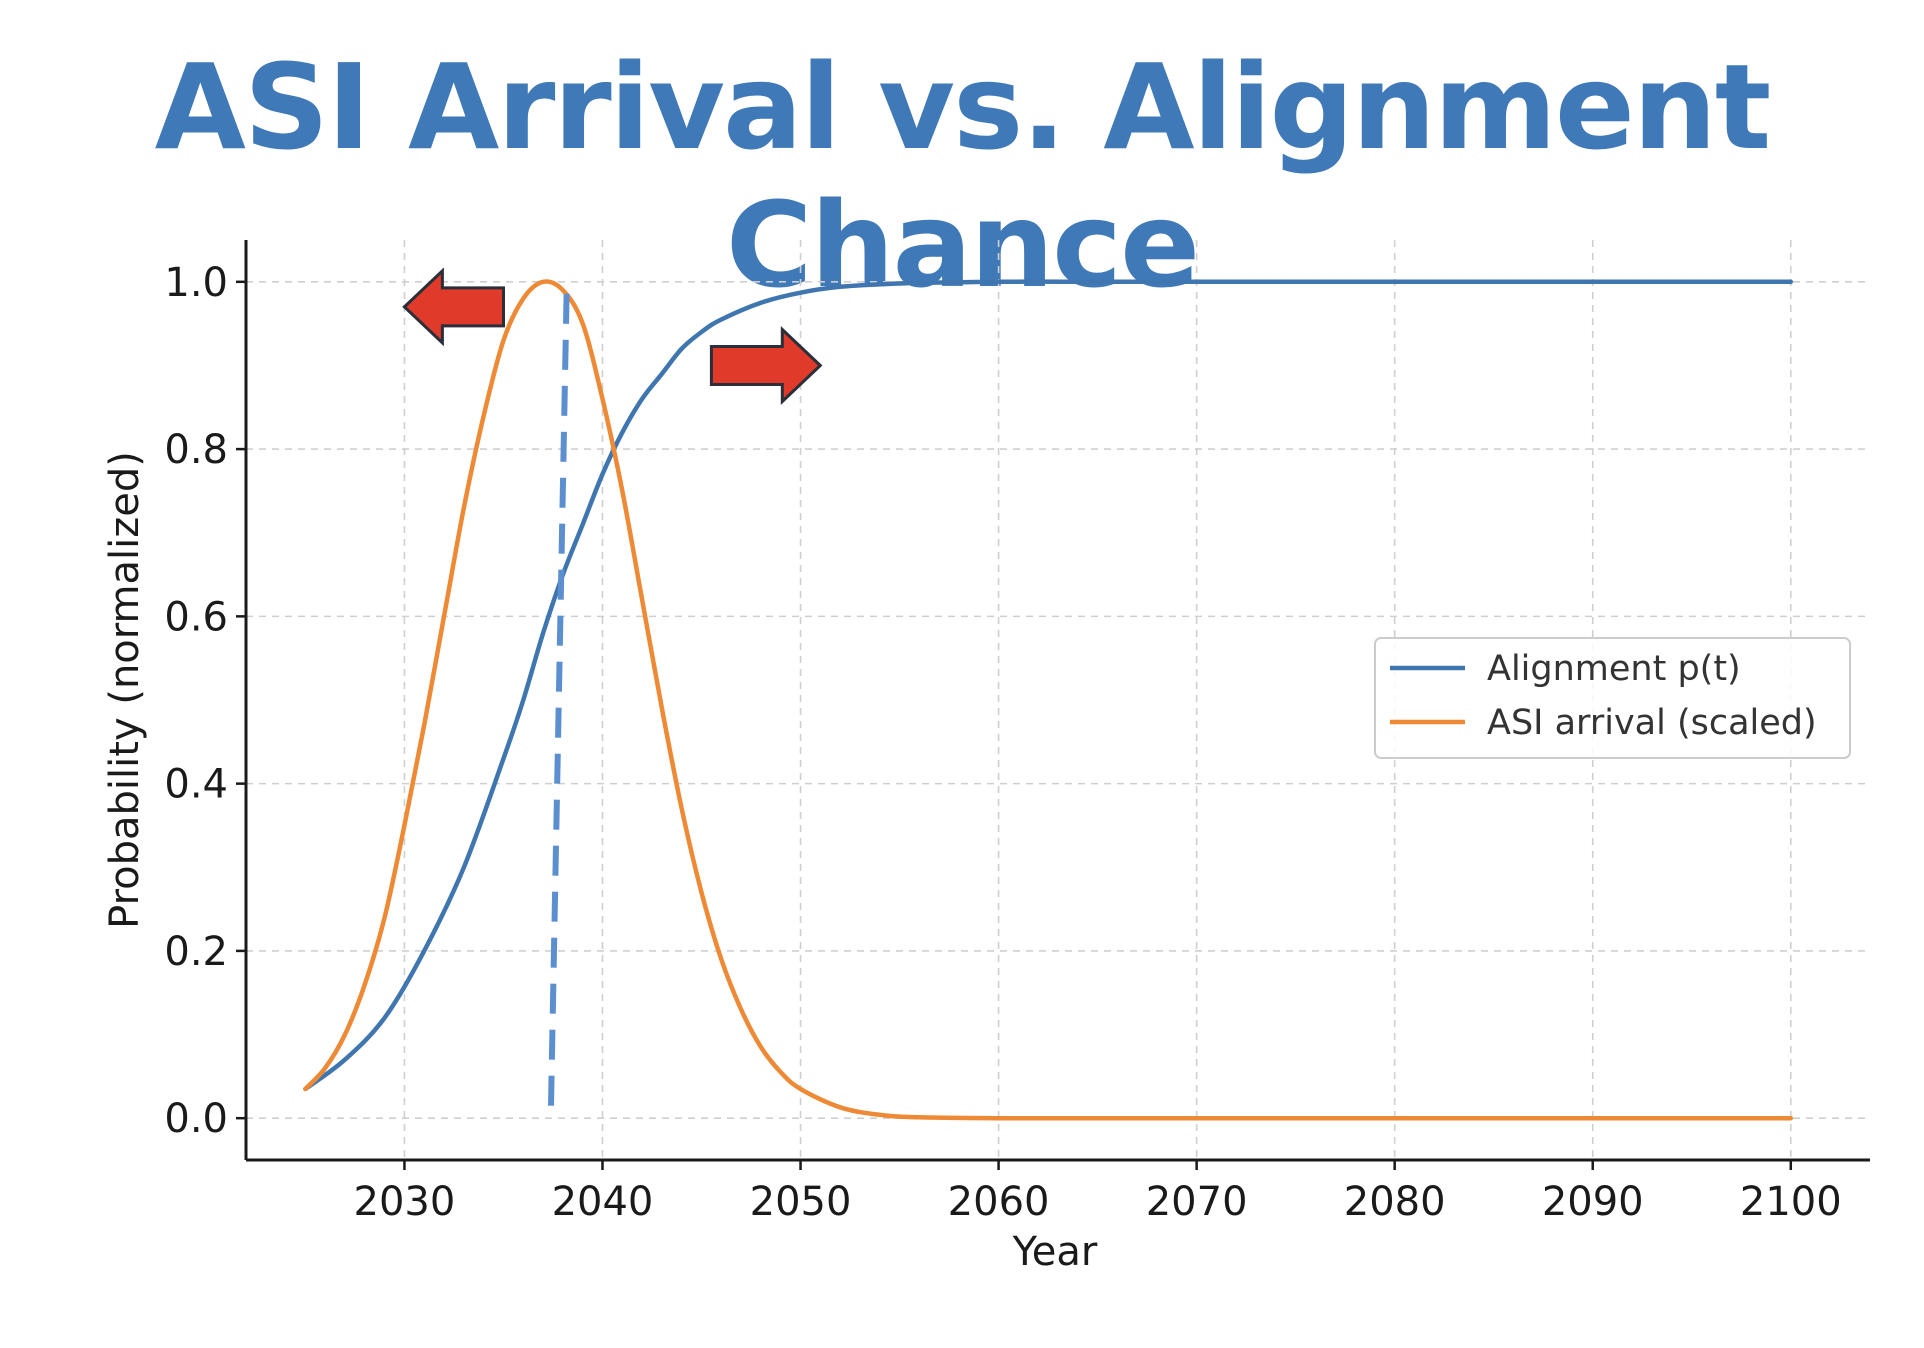 This screenshot has width=1924, height=1348. I want to click on y-tick-label: 0.2, so click(196, 952).